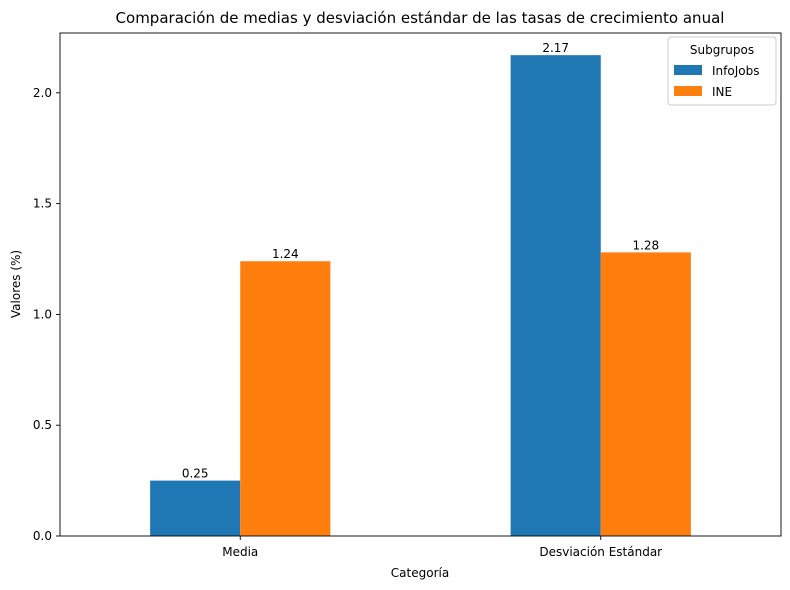  Describe the element at coordinates (722, 50) in the screenshot. I see `legend-title: Subgrupos` at that location.